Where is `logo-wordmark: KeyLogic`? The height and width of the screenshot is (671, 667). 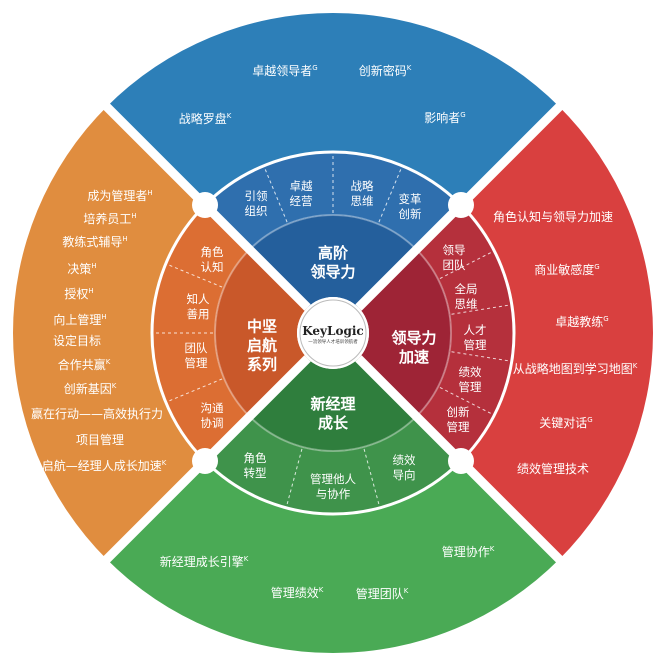 logo-wordmark: KeyLogic is located at coordinates (332, 331).